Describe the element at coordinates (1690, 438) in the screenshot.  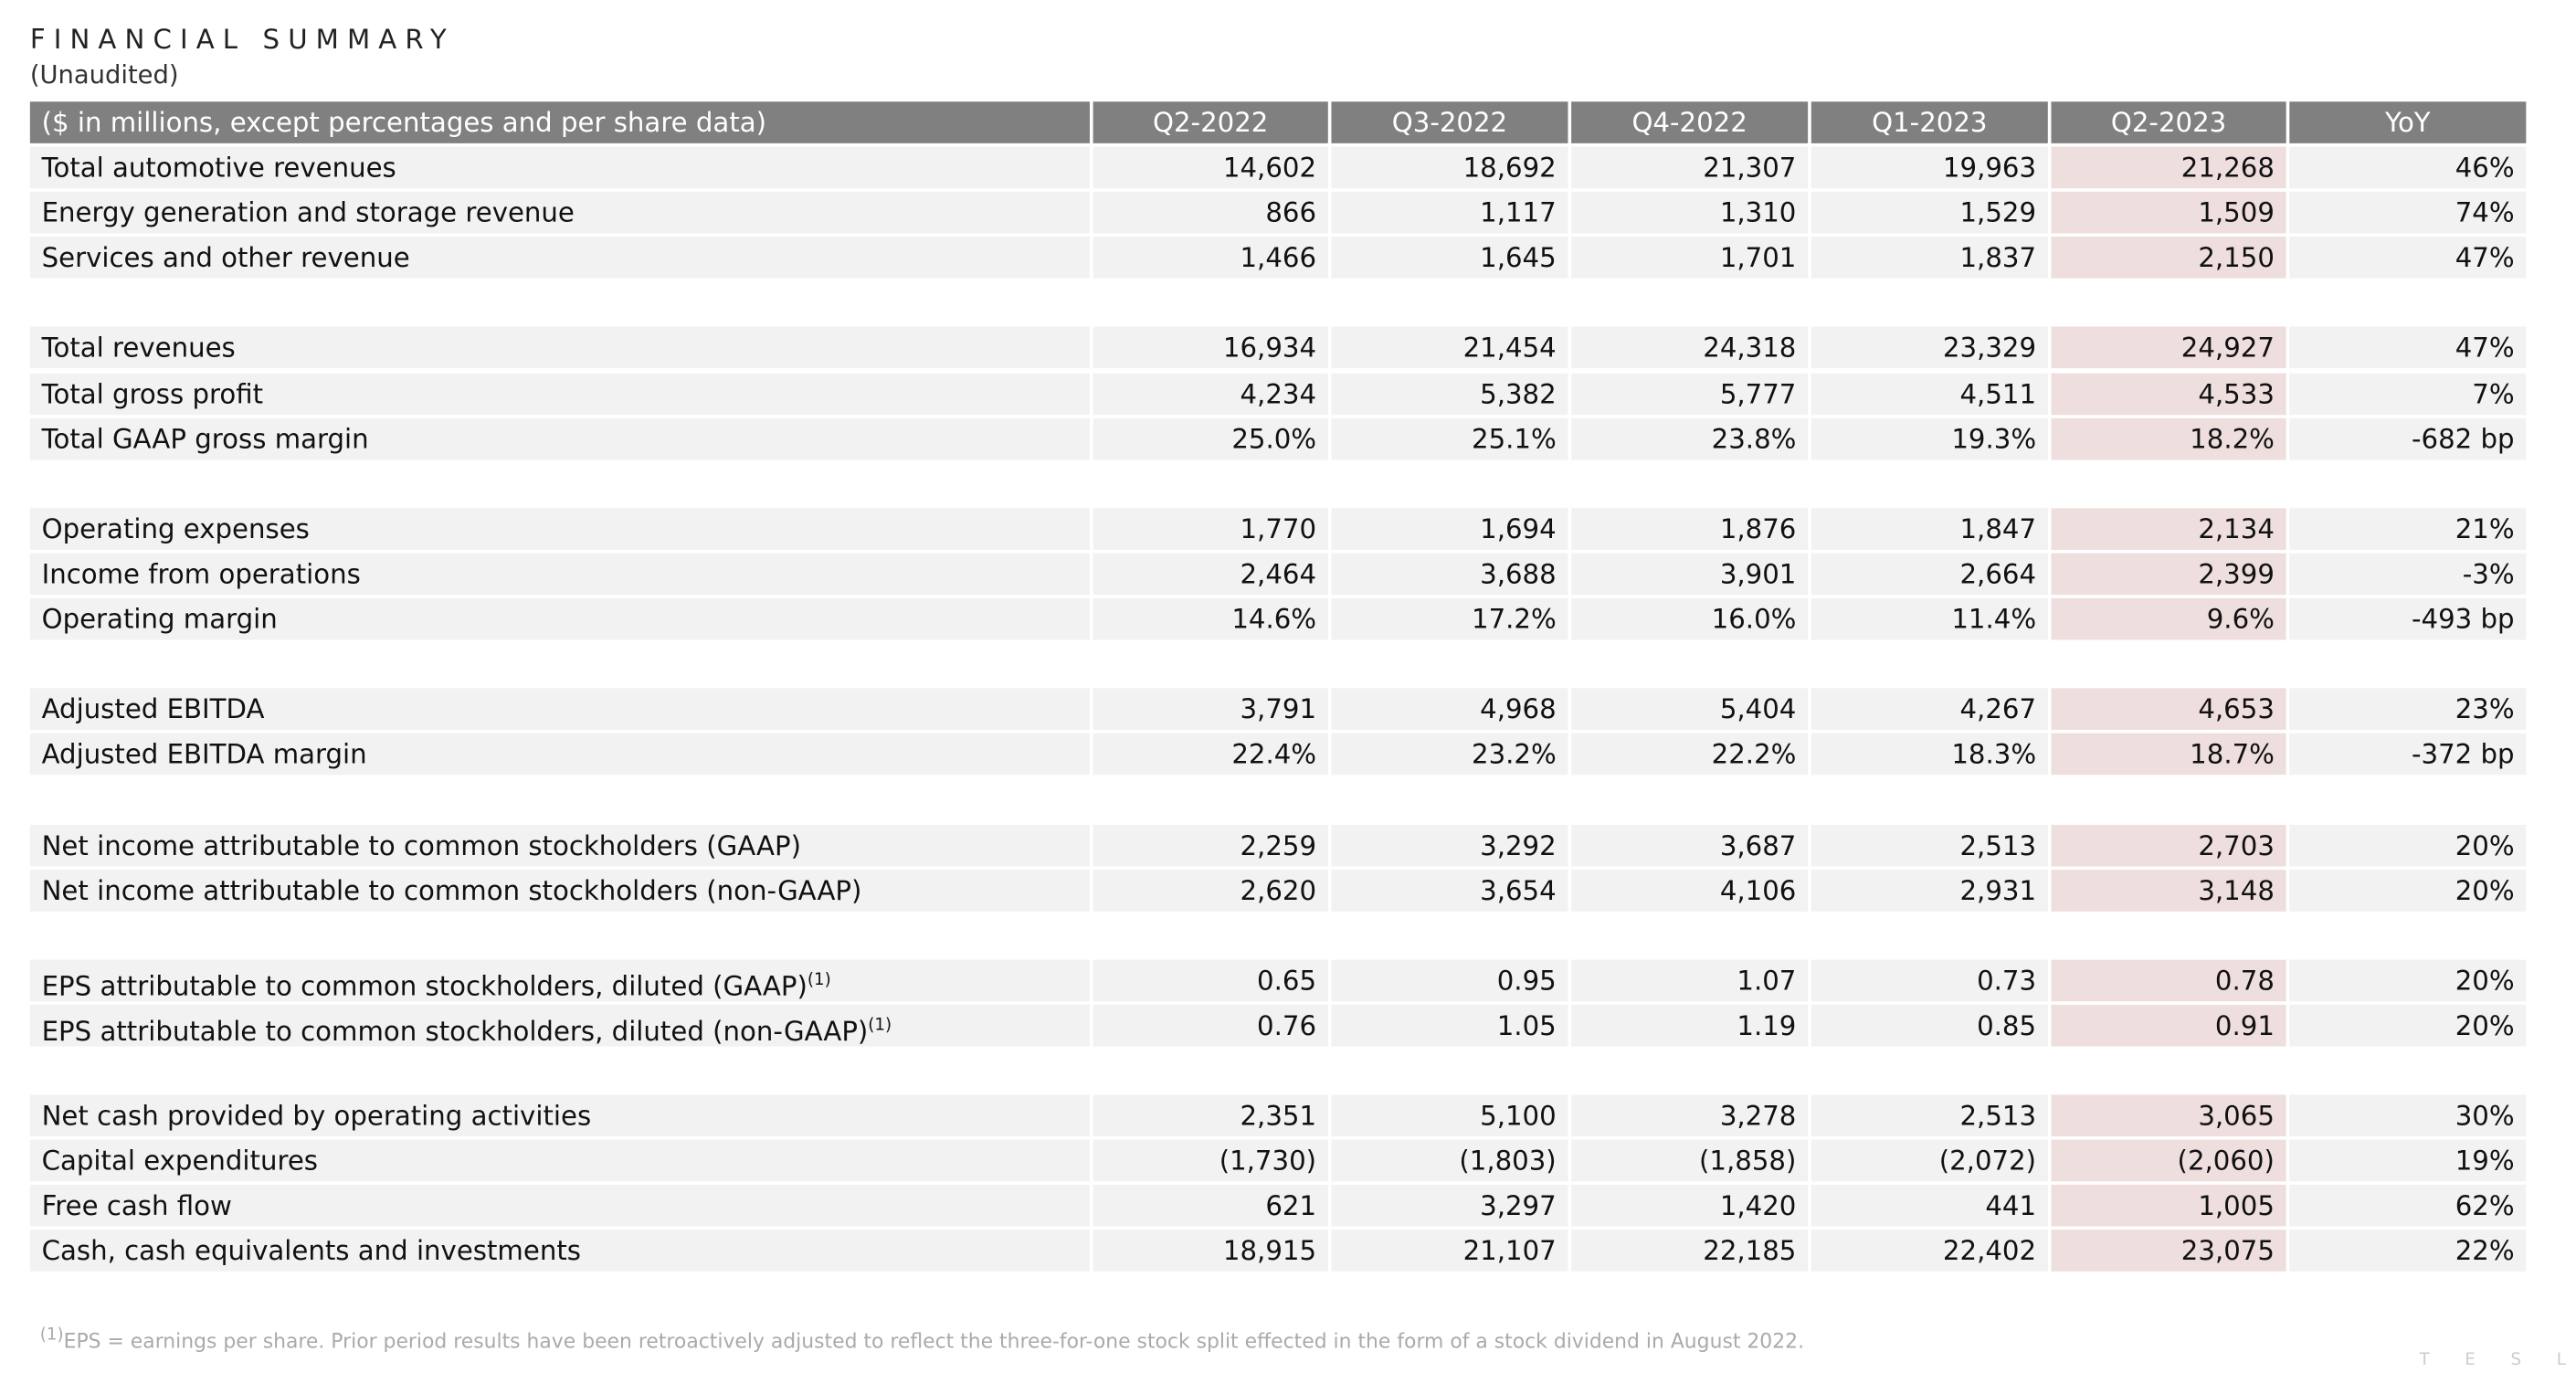
I see `value-cell: 23.8%` at that location.